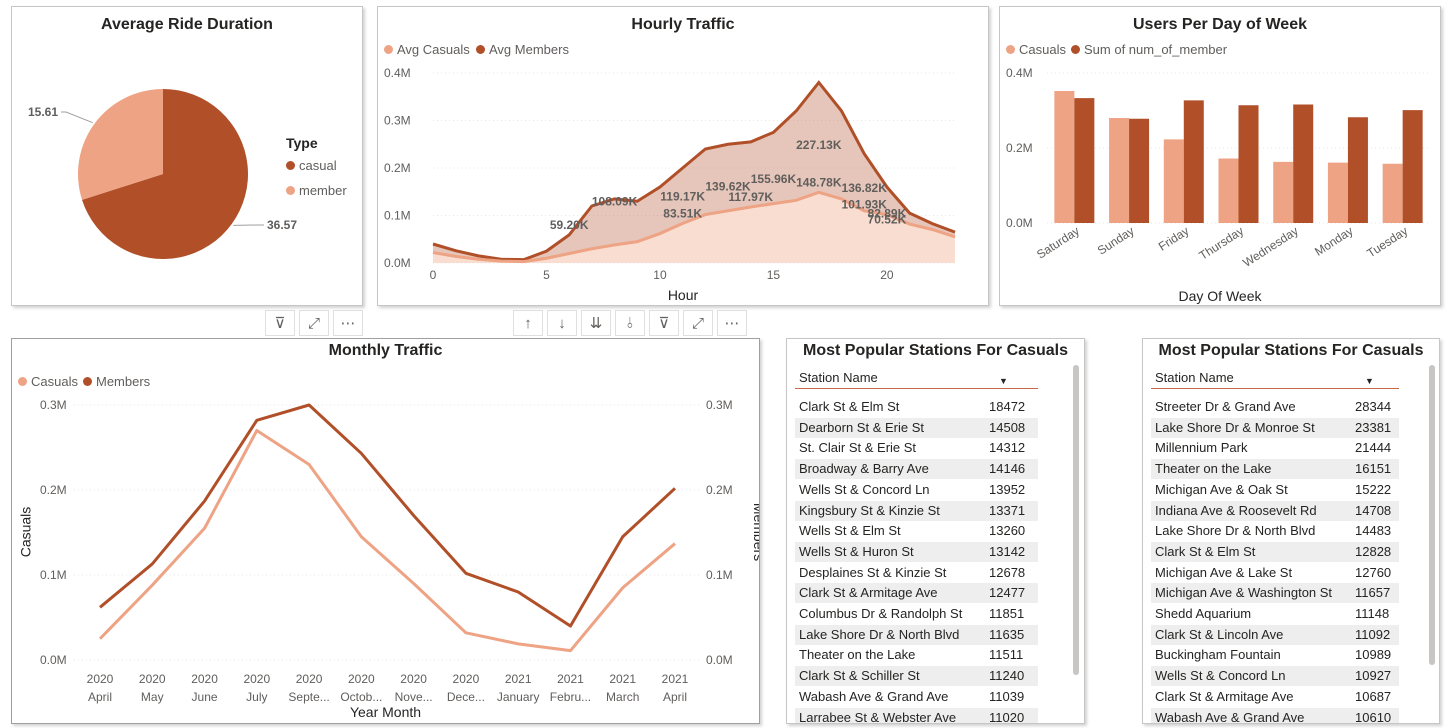 This screenshot has height=728, width=1450. What do you see at coordinates (719, 405) in the screenshot?
I see `y-tick-label-right: 0.3M` at bounding box center [719, 405].